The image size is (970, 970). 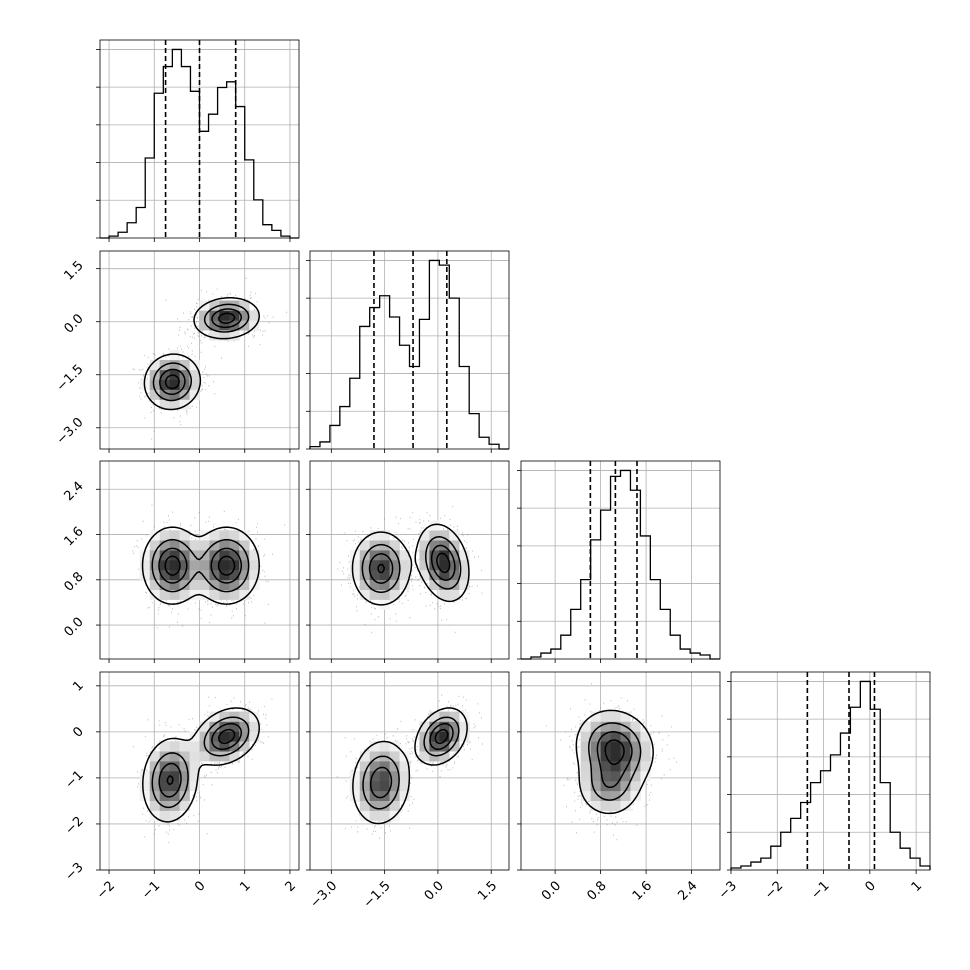 What do you see at coordinates (728, 890) in the screenshot?
I see `x-tick-label: −3` at bounding box center [728, 890].